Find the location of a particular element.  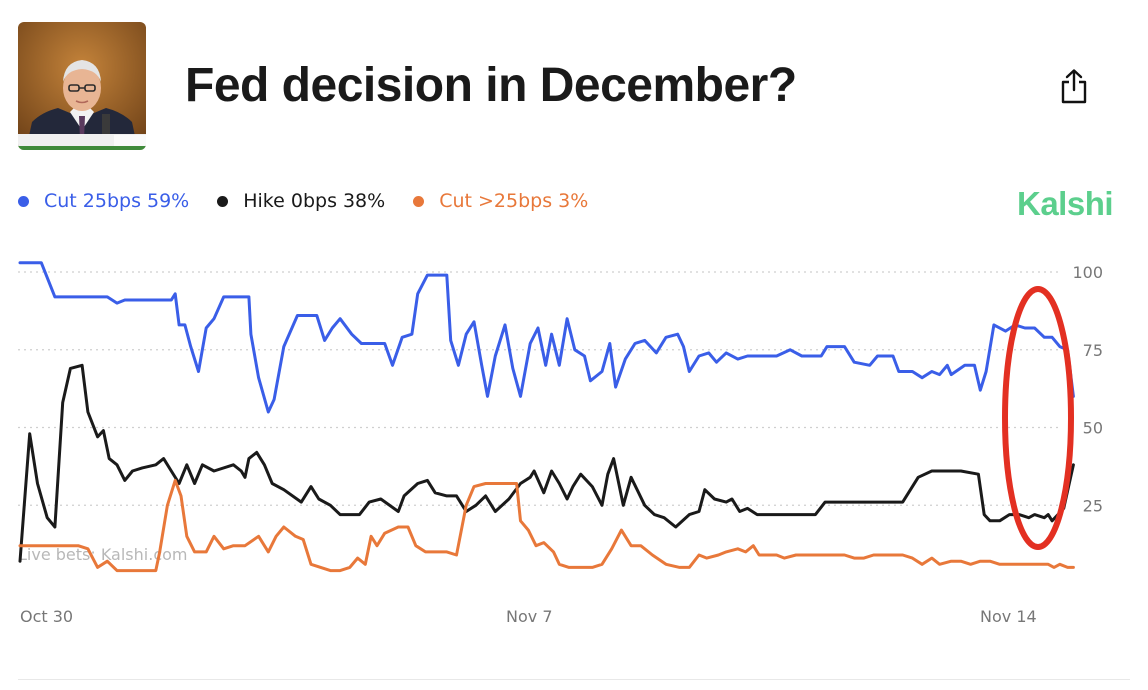

legend-series-name: Hike 0bps is located at coordinates (290, 201).